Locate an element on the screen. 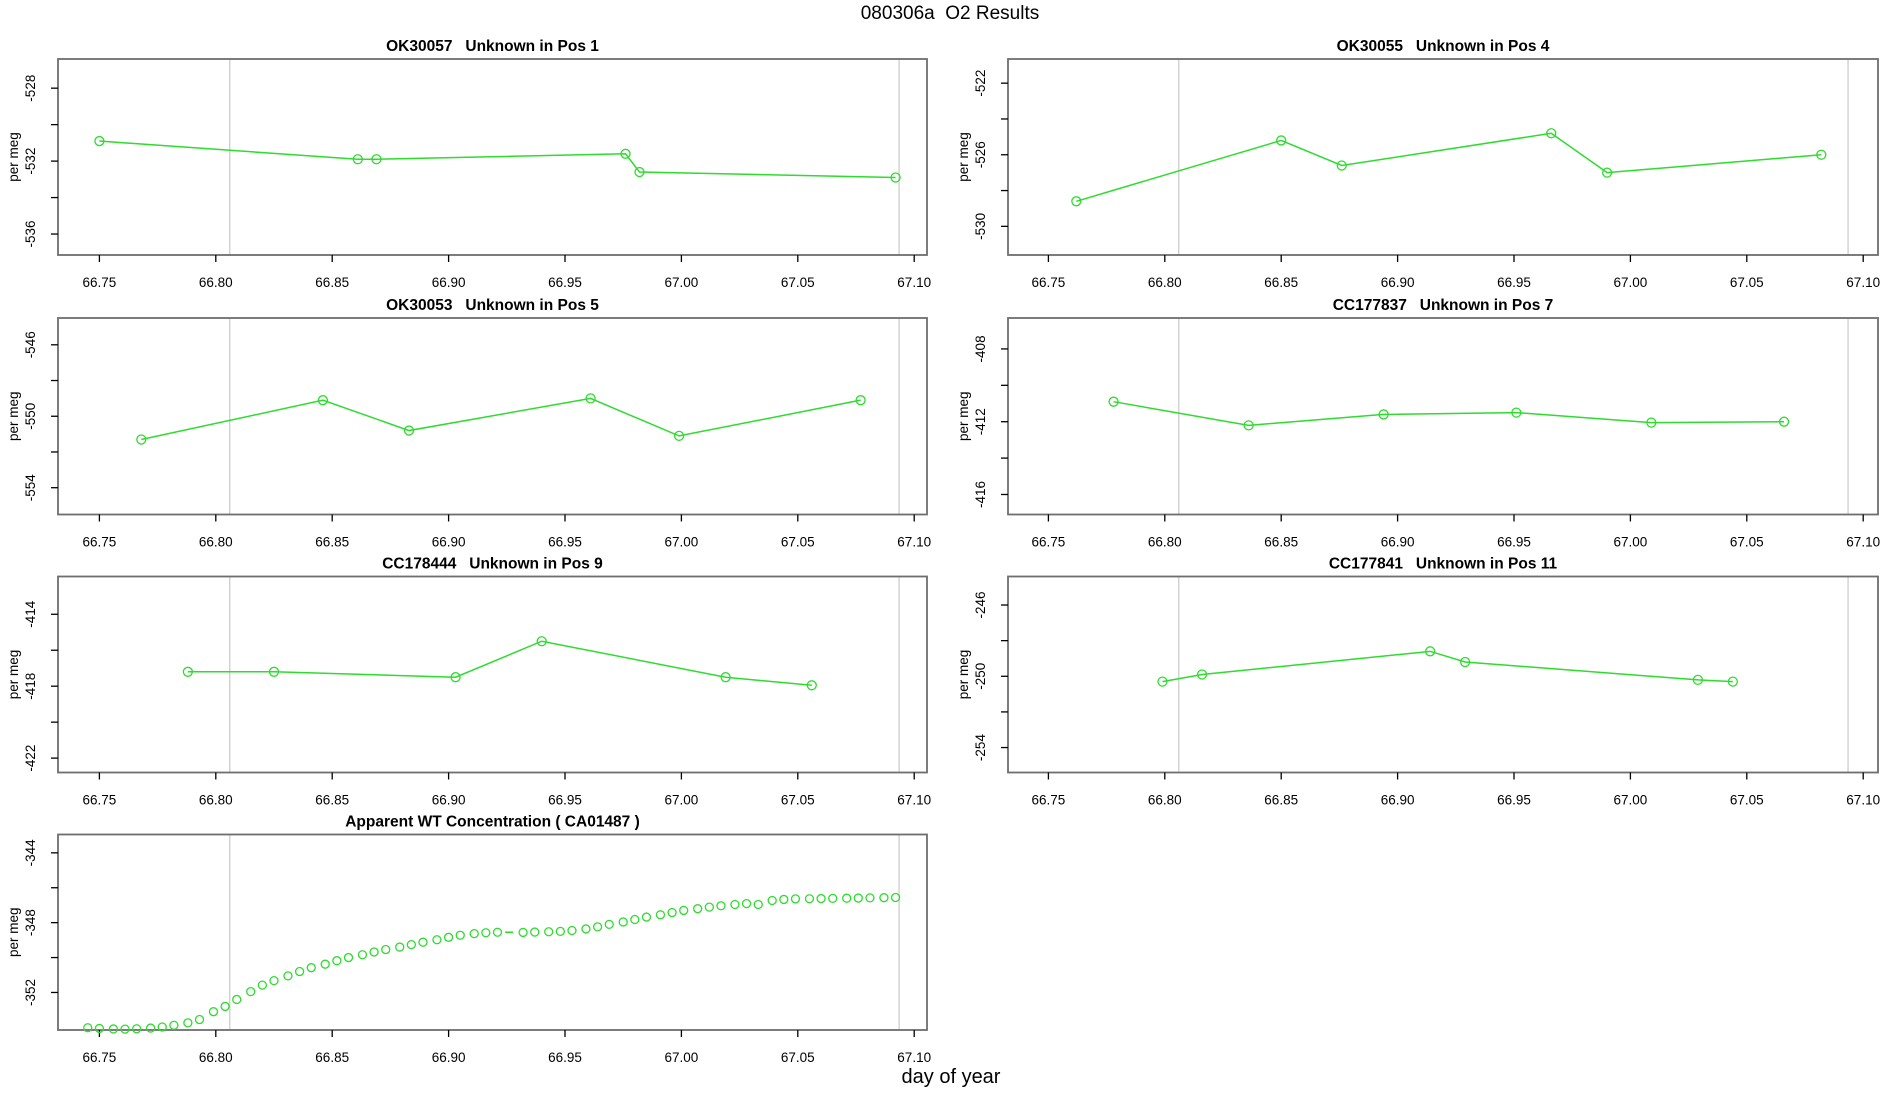 The height and width of the screenshot is (1100, 1900). y-tick-label: -550 is located at coordinates (30, 416).